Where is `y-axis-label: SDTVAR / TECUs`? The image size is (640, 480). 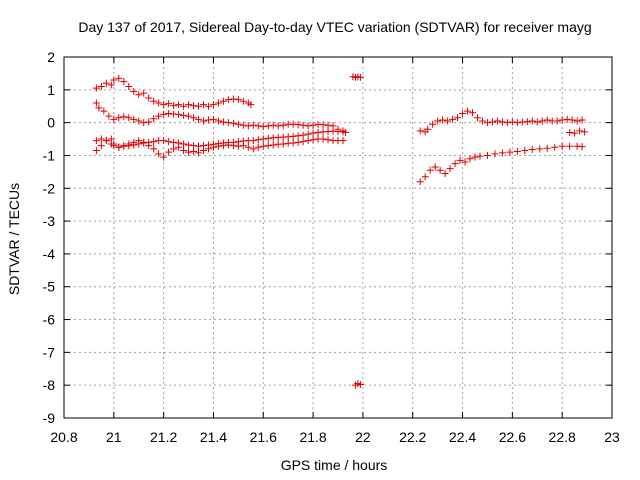 y-axis-label: SDTVAR / TECUs is located at coordinates (14, 239).